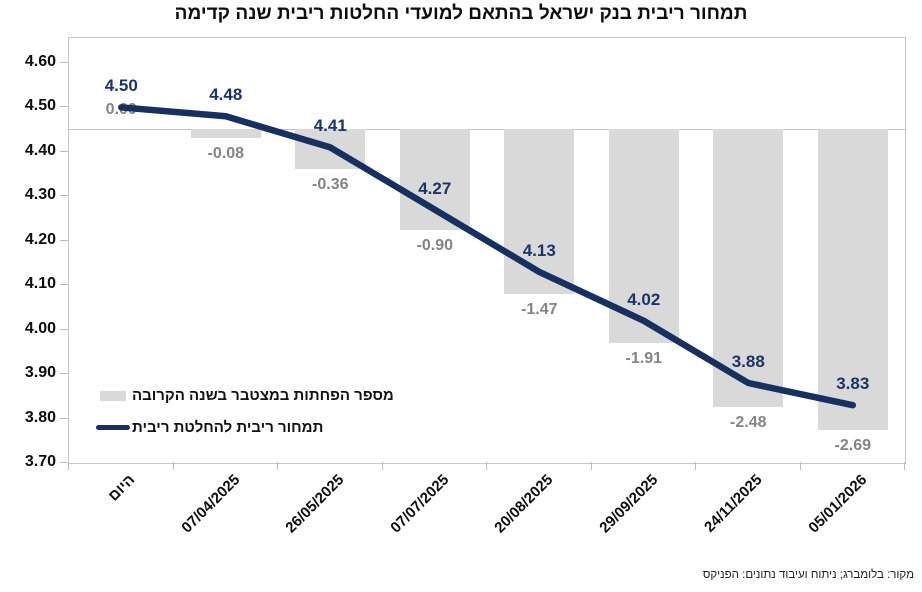  I want to click on bar-value-label: -1.91, so click(643, 358).